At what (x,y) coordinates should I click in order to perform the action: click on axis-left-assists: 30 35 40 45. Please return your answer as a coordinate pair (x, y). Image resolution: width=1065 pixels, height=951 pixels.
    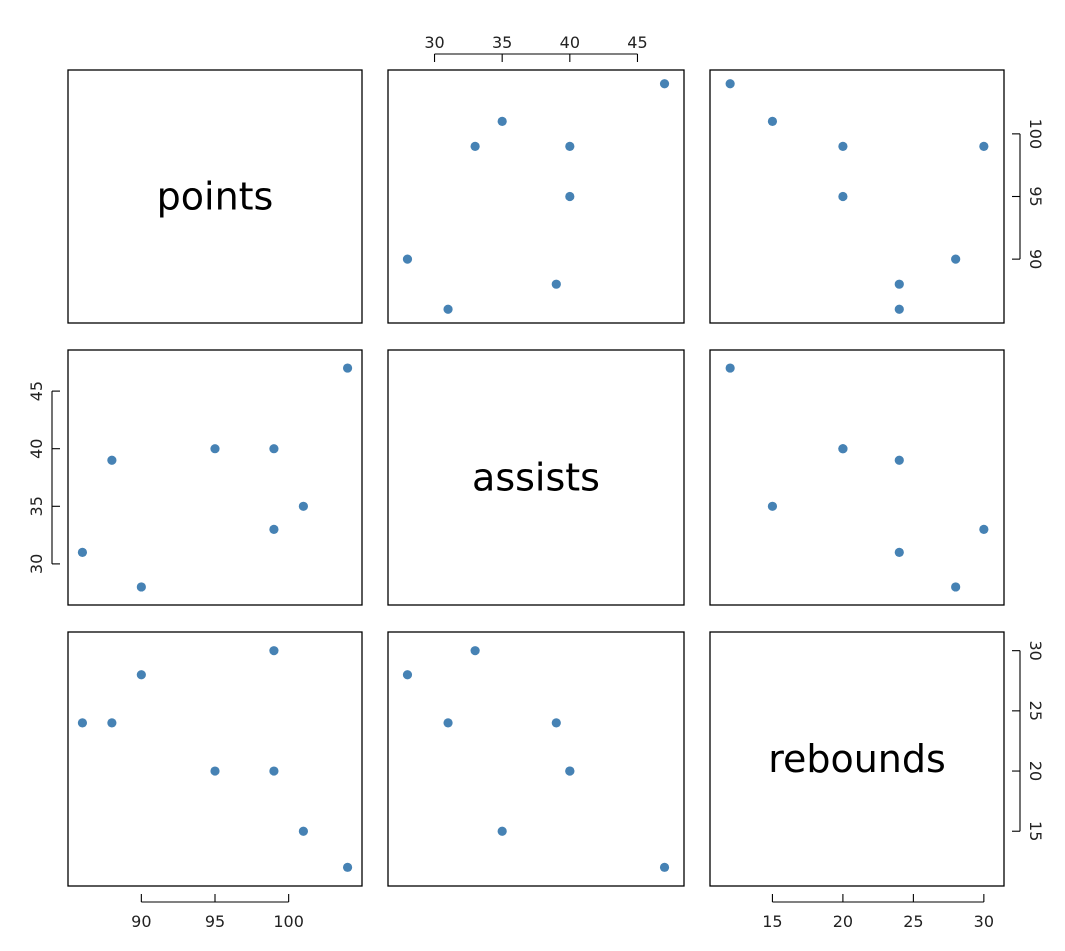
    Looking at the image, I should click on (43, 477).